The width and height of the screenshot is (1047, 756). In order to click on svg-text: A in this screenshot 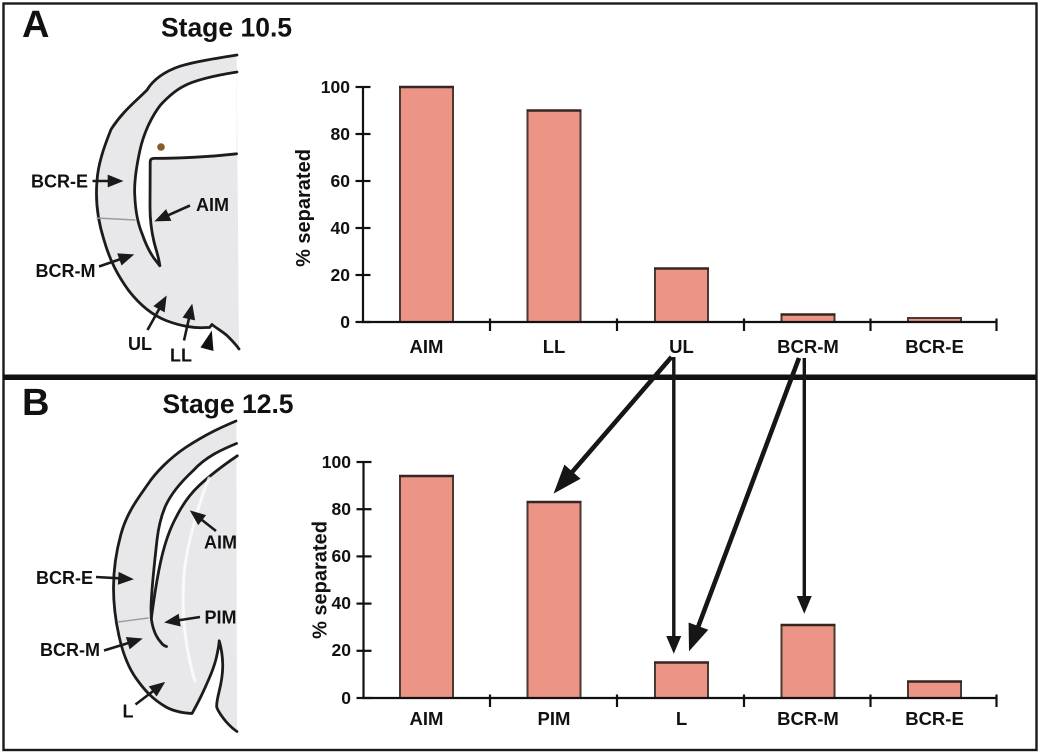, I will do `click(35, 25)`.